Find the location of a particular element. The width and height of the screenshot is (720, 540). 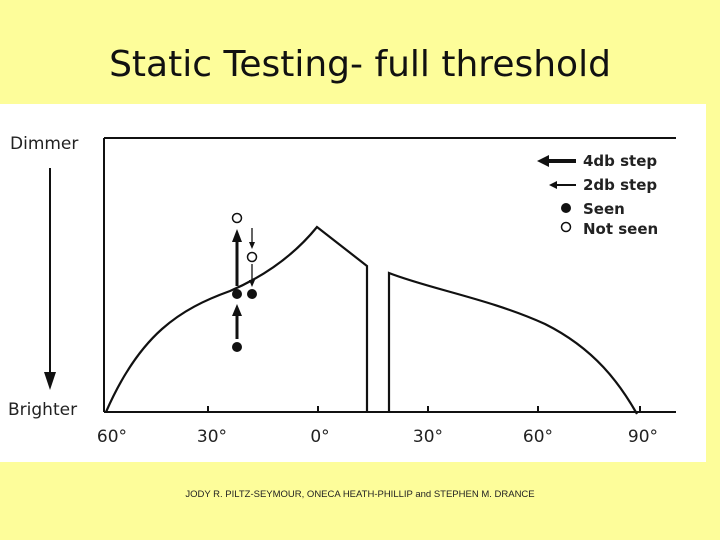

brighter-label: Brighter is located at coordinates (42, 410).